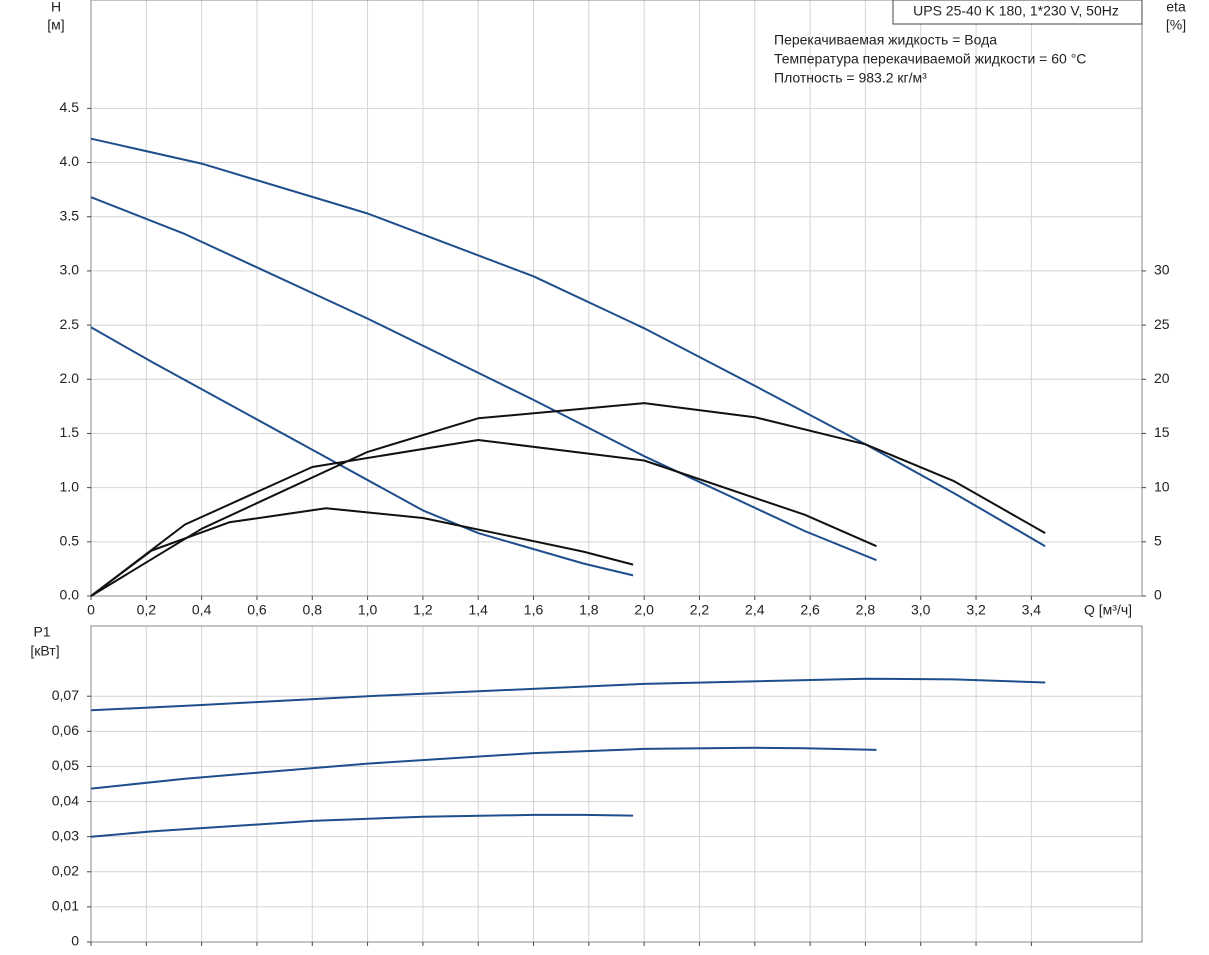  What do you see at coordinates (1162, 378) in the screenshot?
I see `y2-tick-label: 20` at bounding box center [1162, 378].